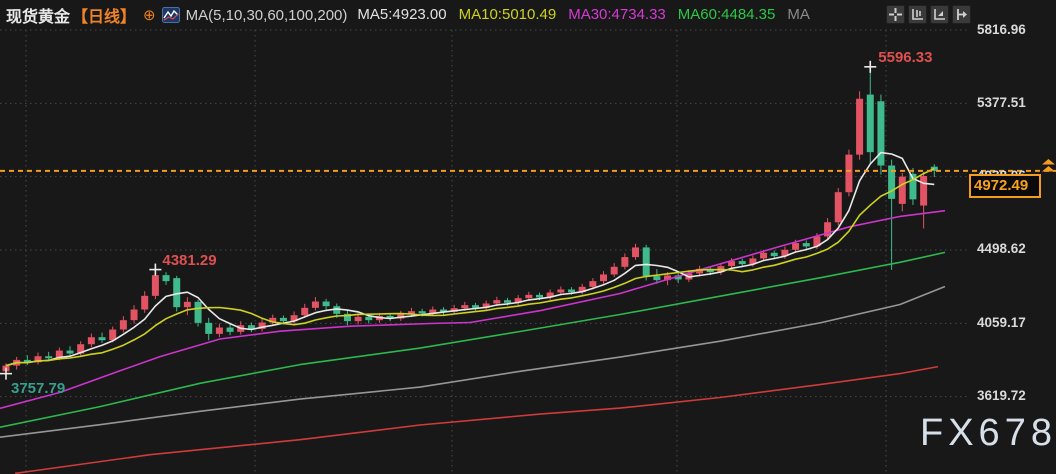  Describe the element at coordinates (617, 14) in the screenshot. I see `ma-value-label: MA30:4734.33` at that location.